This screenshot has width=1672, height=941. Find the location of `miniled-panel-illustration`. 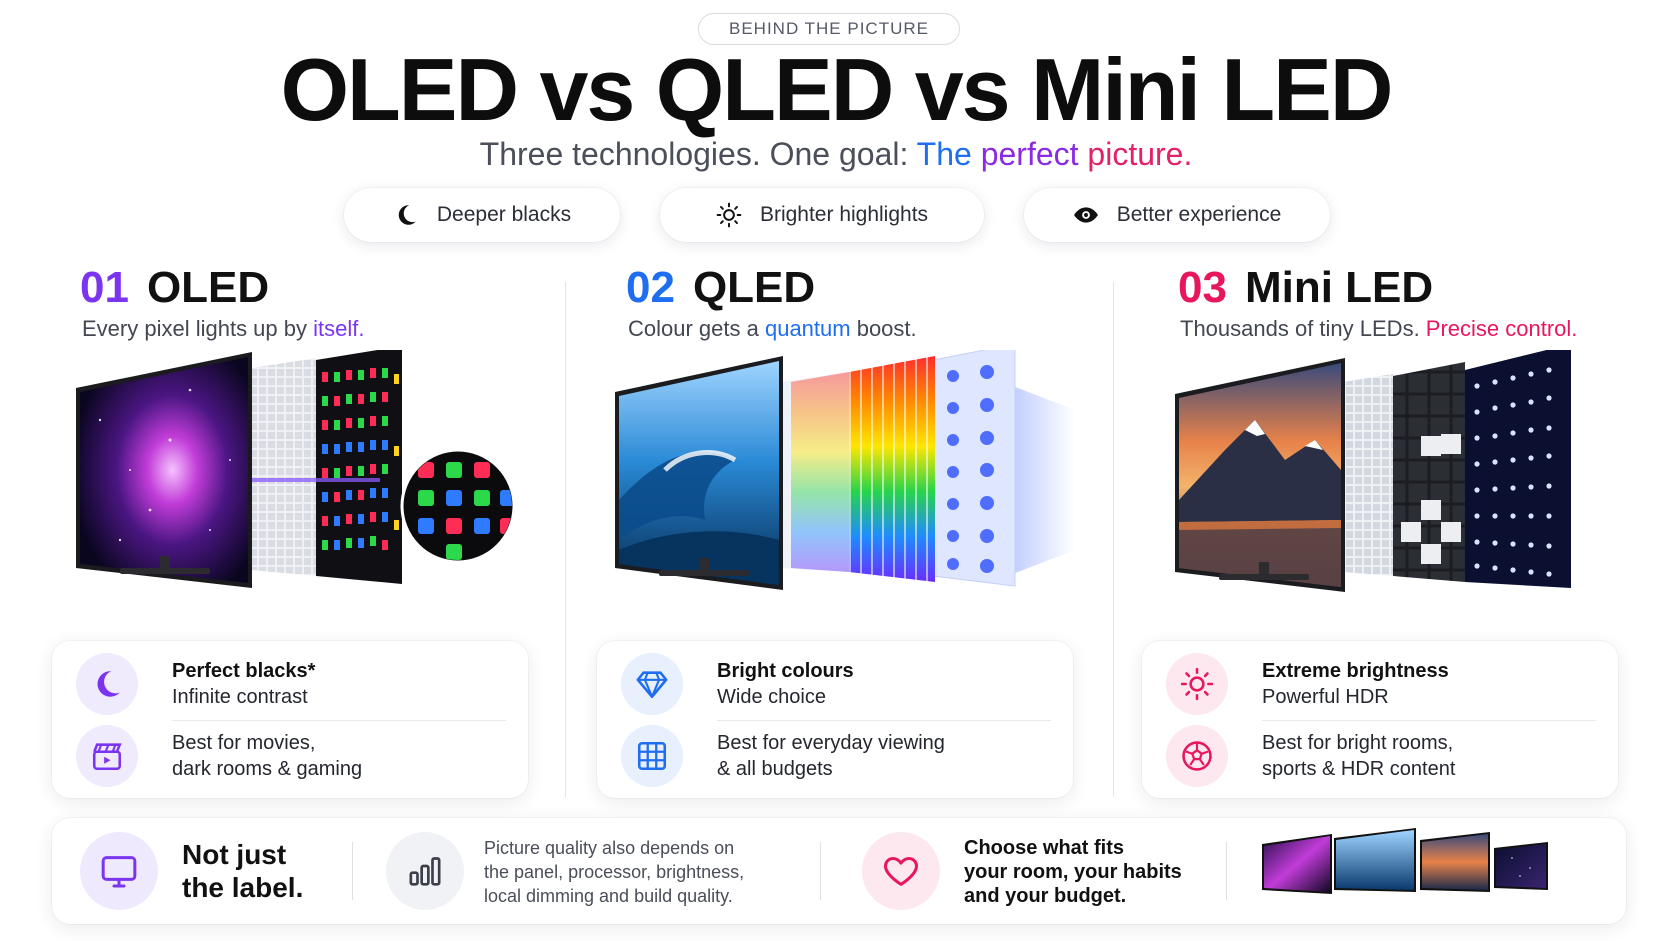

miniled-panel-illustration is located at coordinates (1373, 471).